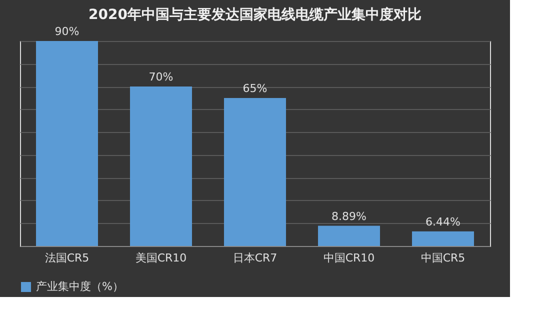  I want to click on x-tick-label: 法国CR5, so click(67, 258).